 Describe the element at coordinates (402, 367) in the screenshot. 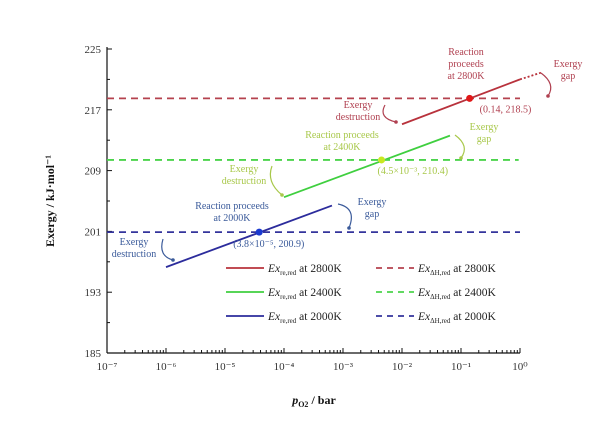

I see `x-tick-label: 10⁻²` at that location.